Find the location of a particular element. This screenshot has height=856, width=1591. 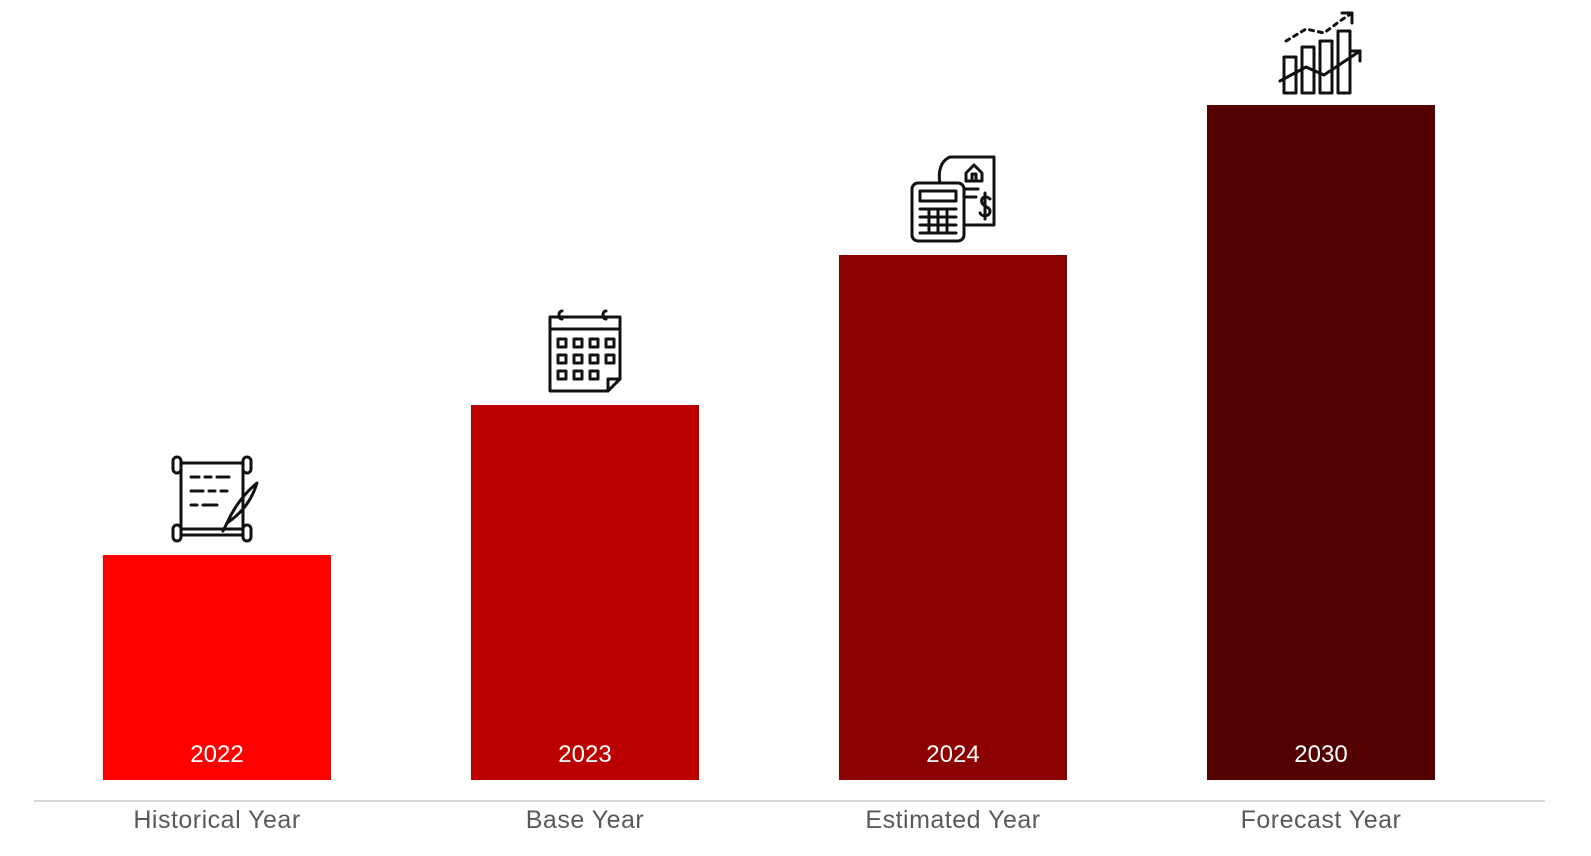

bar-data-label: 2023 is located at coordinates (584, 754).